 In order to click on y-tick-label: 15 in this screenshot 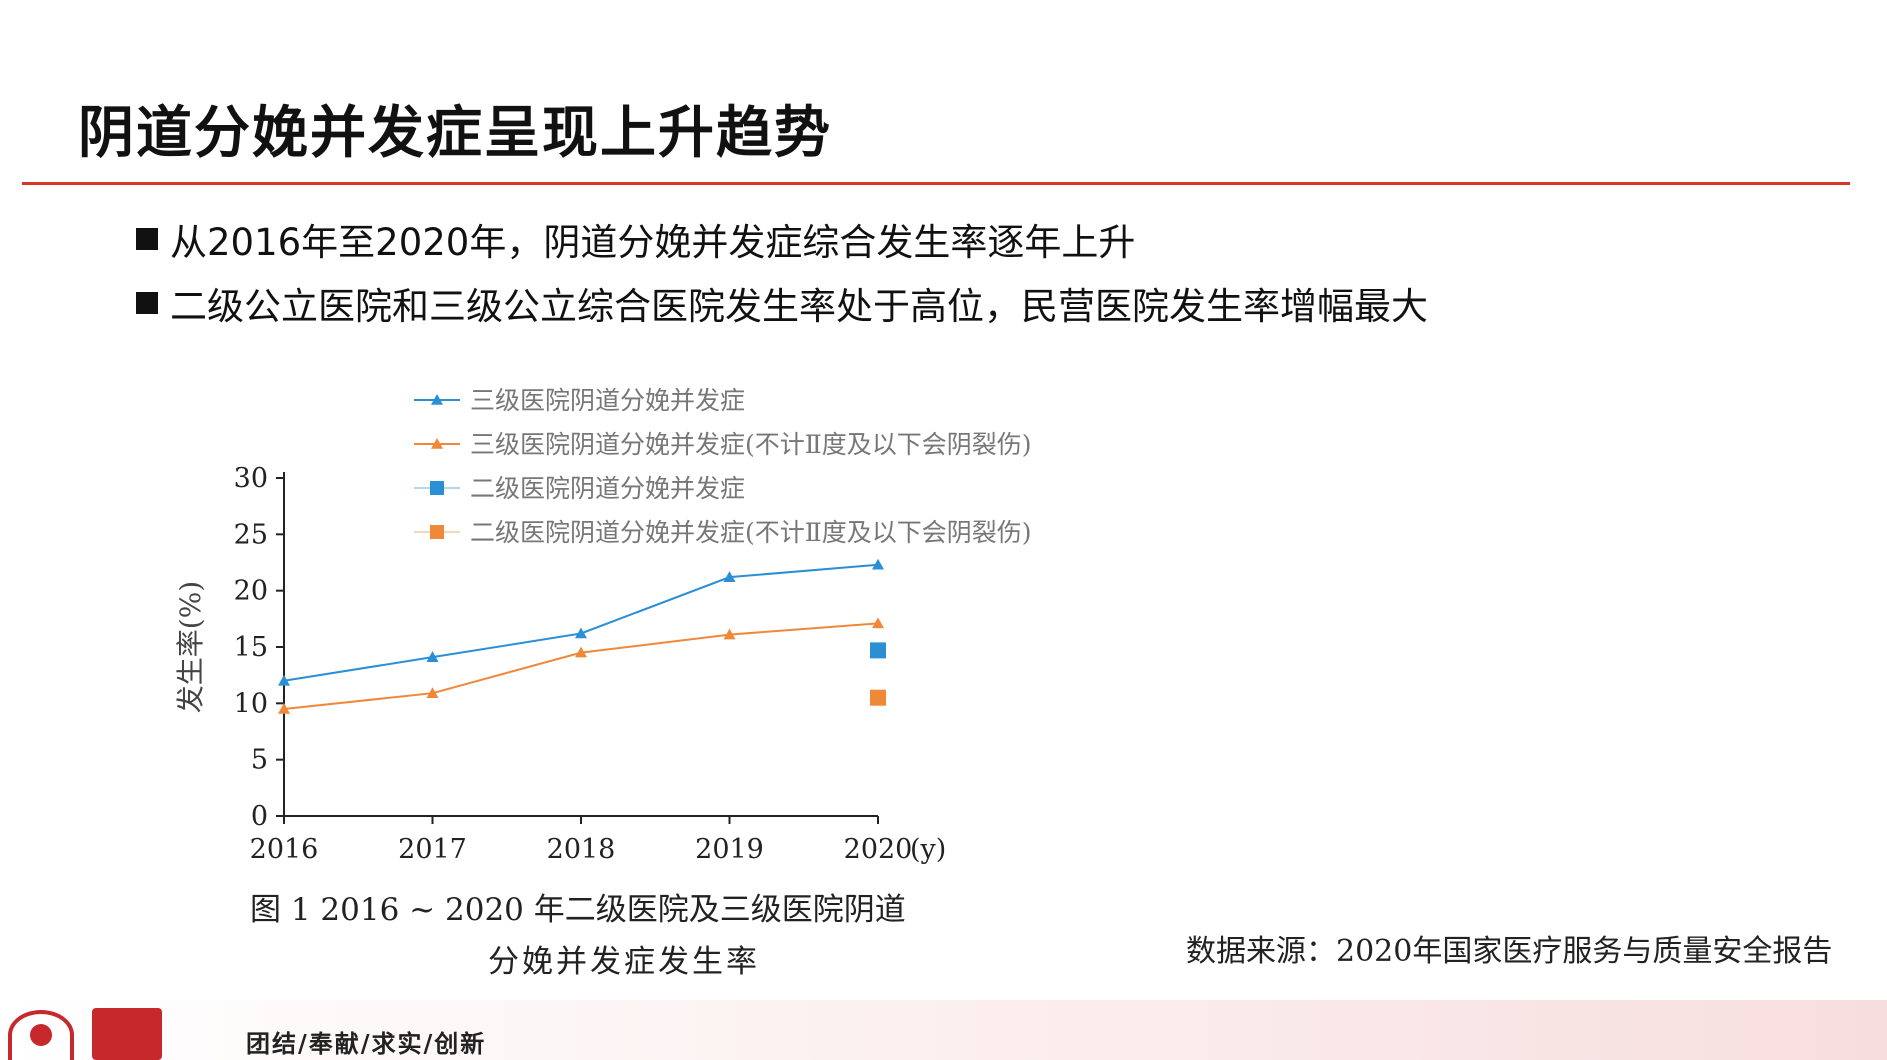, I will do `click(251, 647)`.